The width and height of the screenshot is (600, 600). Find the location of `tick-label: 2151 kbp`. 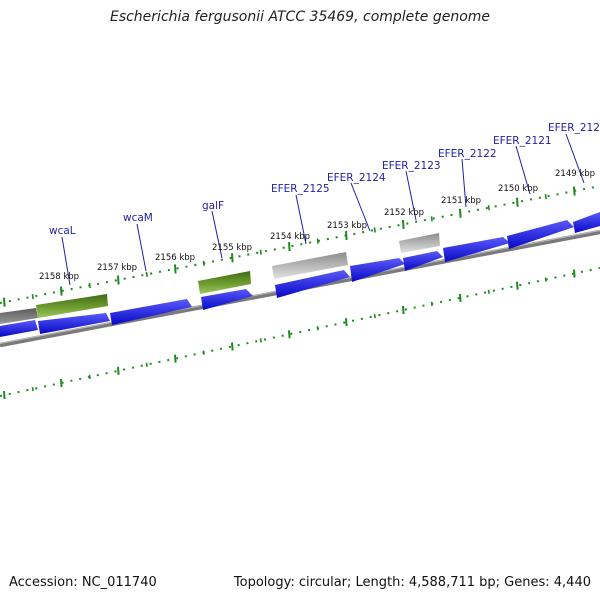

tick-label: 2151 kbp is located at coordinates (461, 201).